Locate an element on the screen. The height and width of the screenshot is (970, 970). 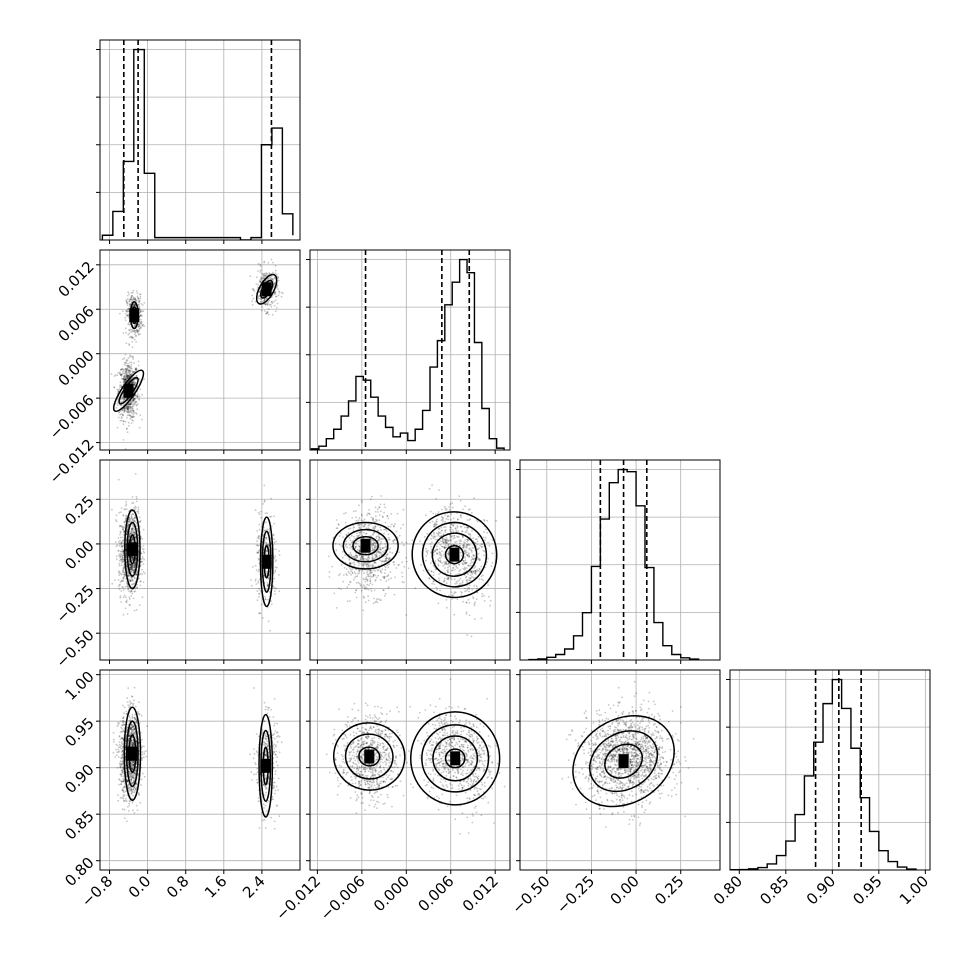
panel-frame is located at coordinates (410, 350).